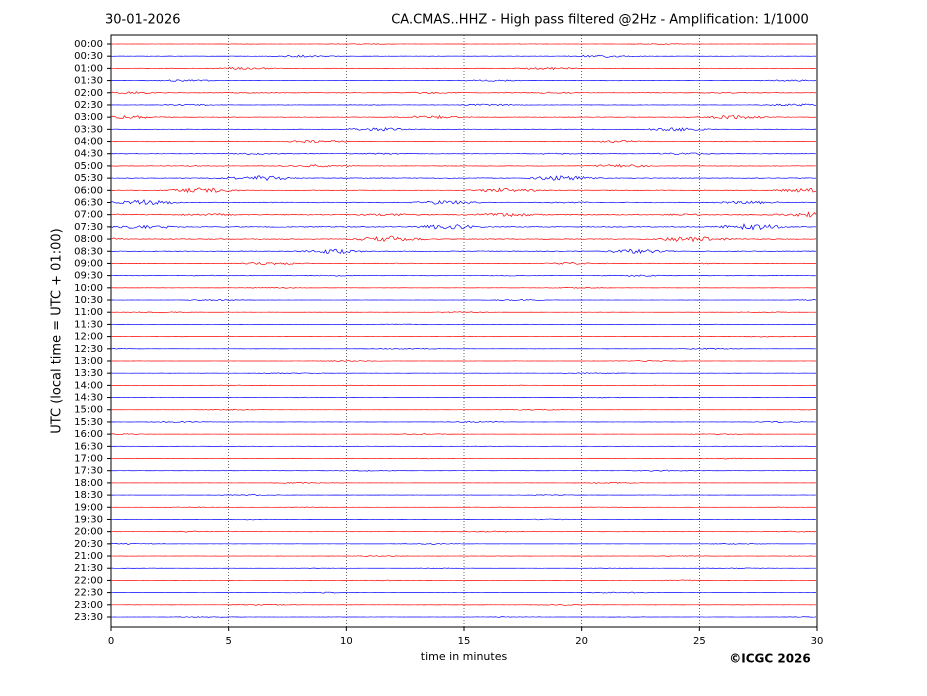  Describe the element at coordinates (464, 656) in the screenshot. I see `x-axis-label: time in minutes` at that location.